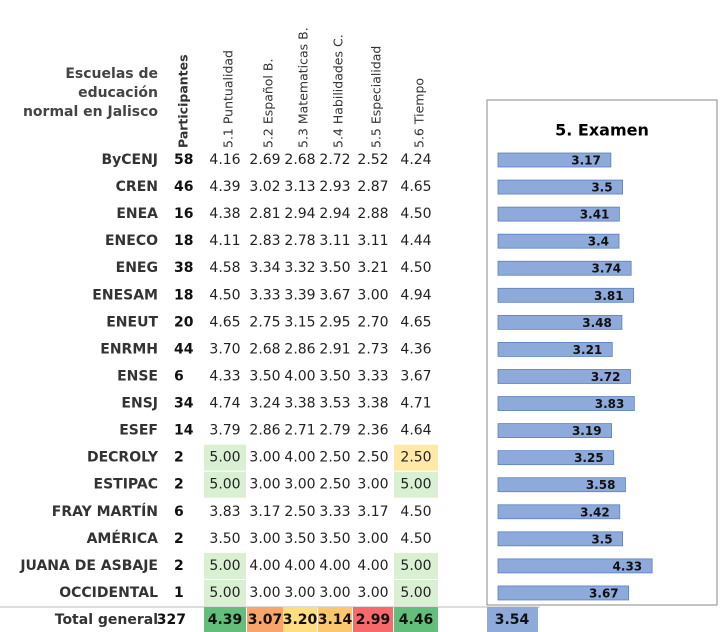  Describe the element at coordinates (303, 87) in the screenshot. I see `column-header: 5.3 Matematicas B.` at that location.